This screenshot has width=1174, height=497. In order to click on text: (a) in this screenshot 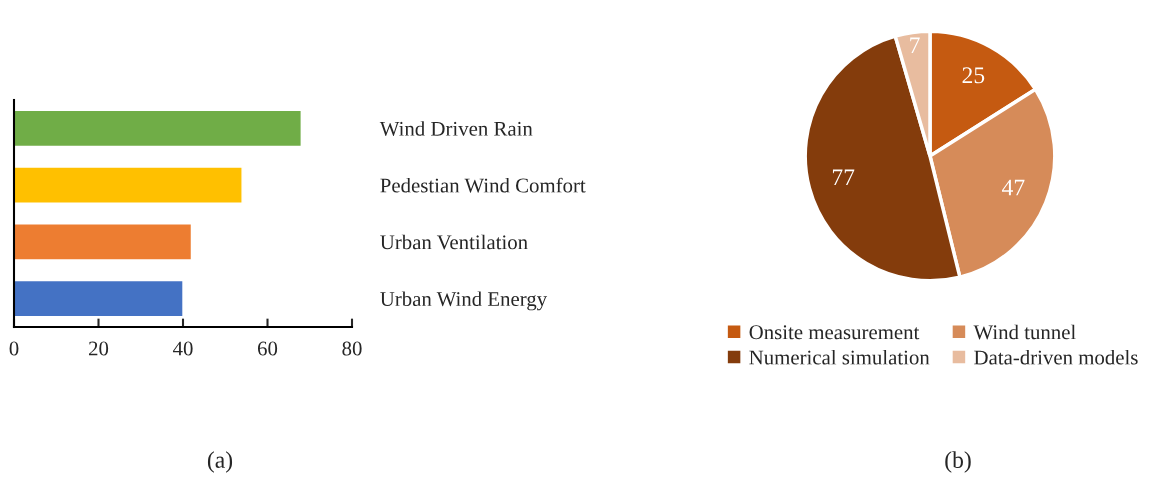, I will do `click(220, 462)`.